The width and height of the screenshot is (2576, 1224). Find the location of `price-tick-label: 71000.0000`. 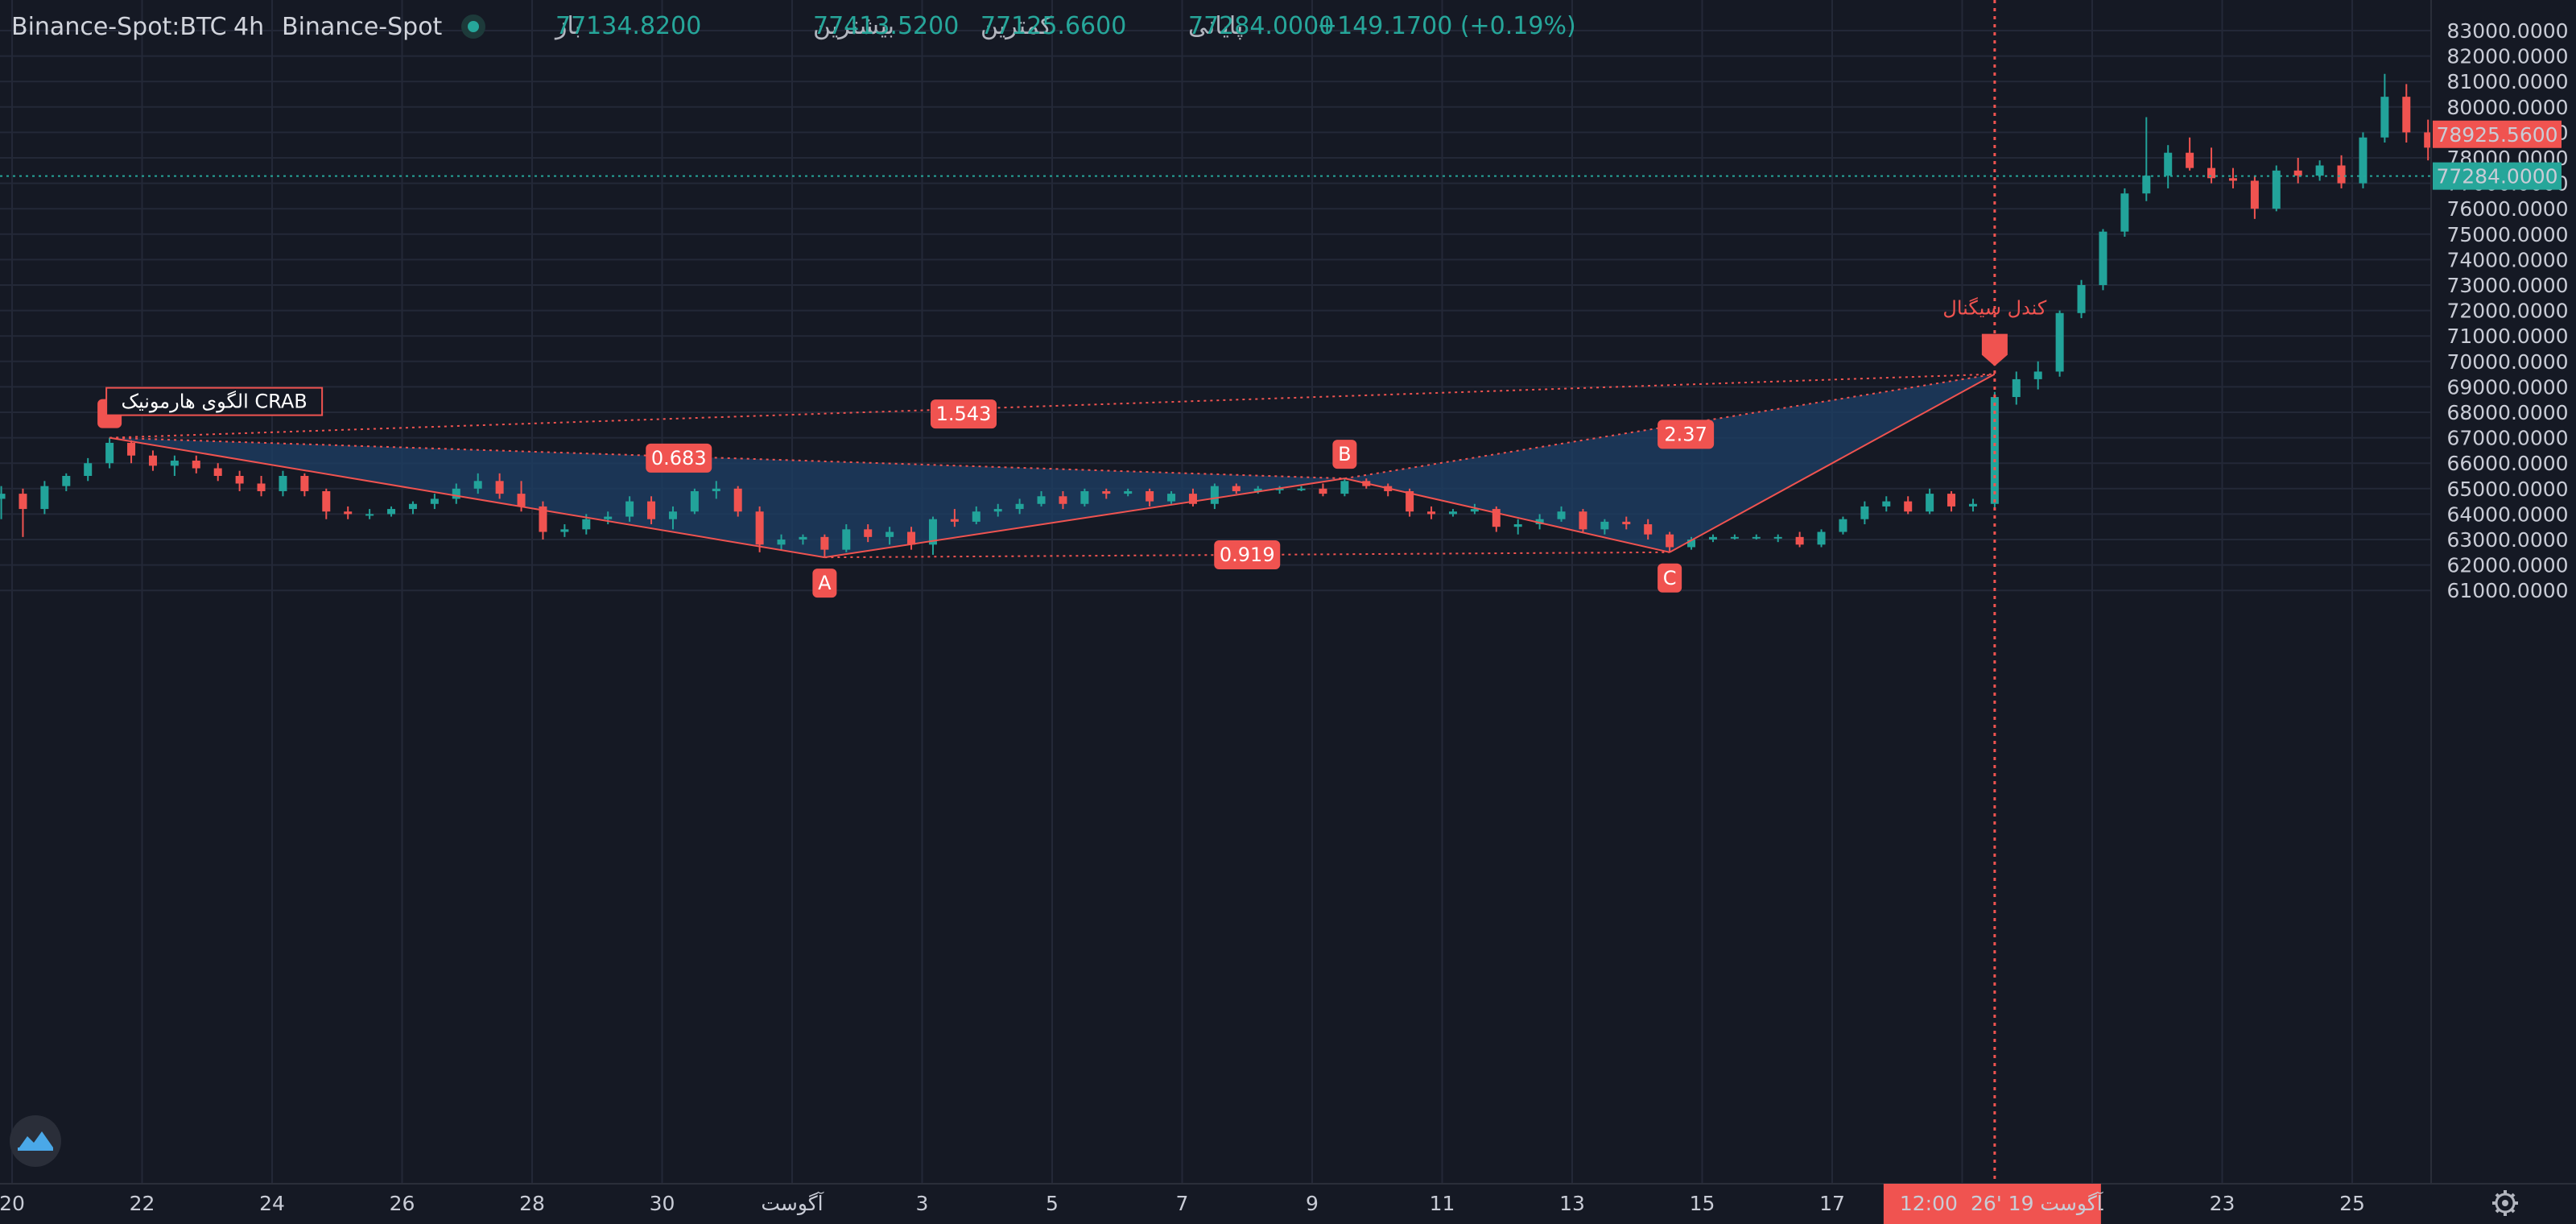

price-tick-label: 71000.0000 is located at coordinates (2507, 336).